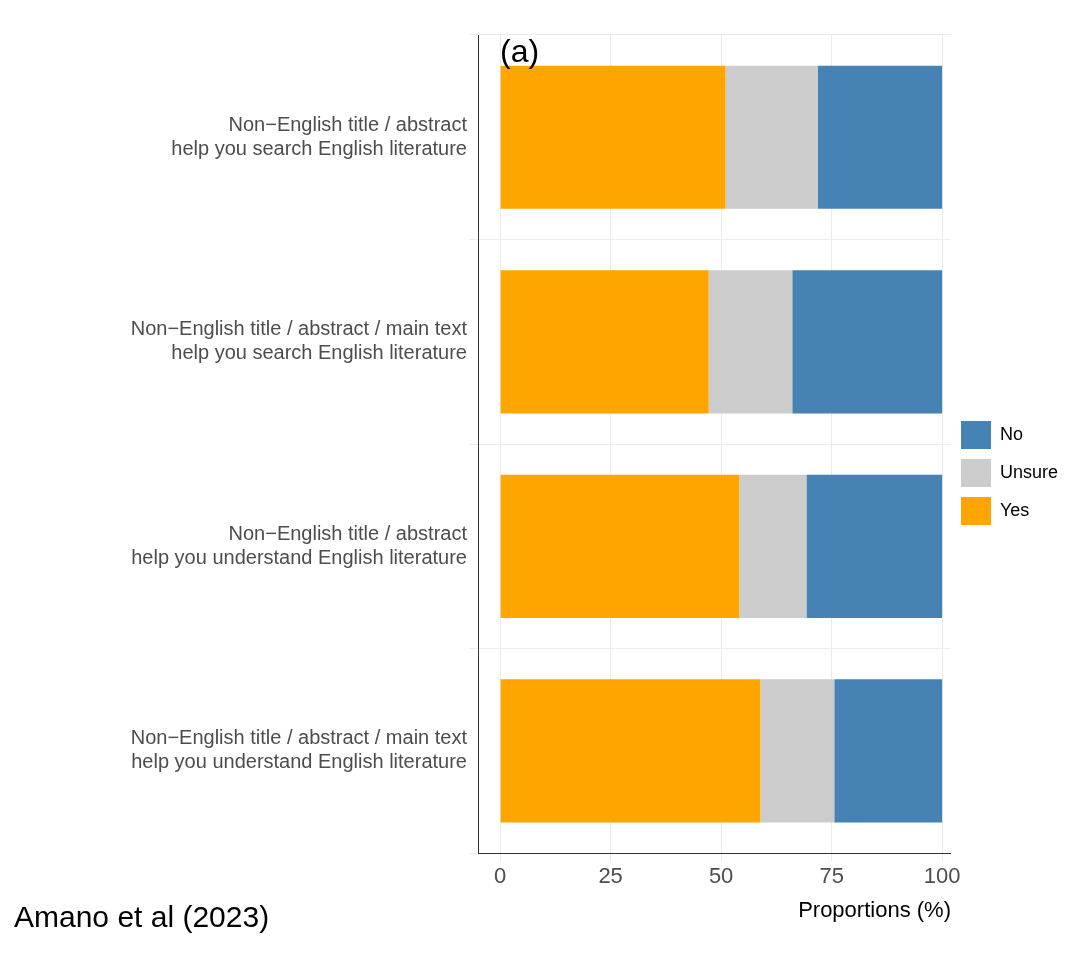 This screenshot has height=958, width=1089. What do you see at coordinates (610, 876) in the screenshot?
I see `x-tick-label: 25` at bounding box center [610, 876].